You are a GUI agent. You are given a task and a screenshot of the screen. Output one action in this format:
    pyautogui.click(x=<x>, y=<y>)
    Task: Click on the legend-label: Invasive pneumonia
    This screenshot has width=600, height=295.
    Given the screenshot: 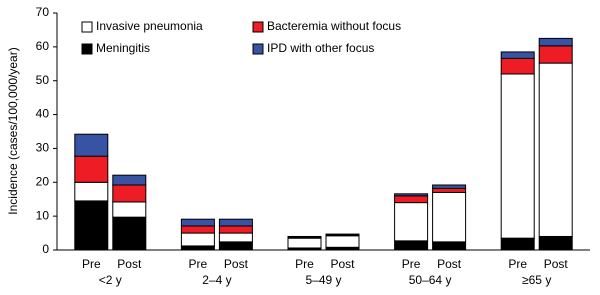 What is the action you would take?
    pyautogui.click(x=149, y=26)
    